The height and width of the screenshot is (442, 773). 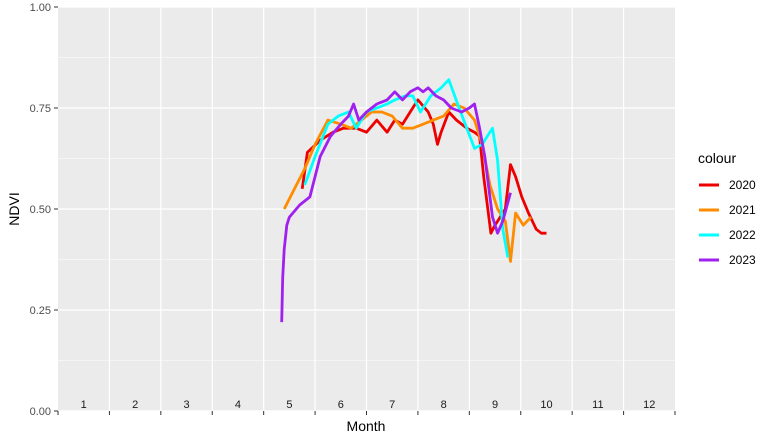 I want to click on month-label: 5, so click(x=289, y=405).